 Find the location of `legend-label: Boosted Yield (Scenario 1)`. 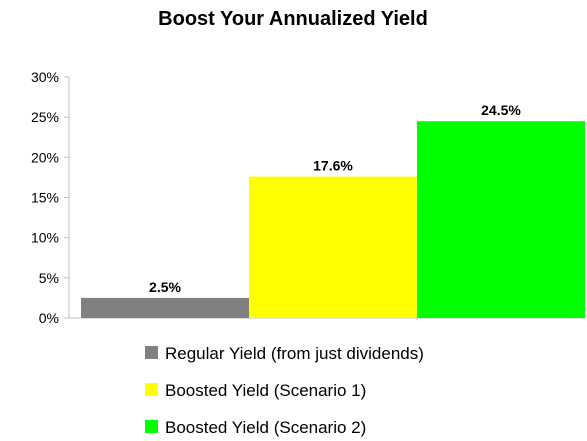

legend-label: Boosted Yield (Scenario 1) is located at coordinates (265, 390).